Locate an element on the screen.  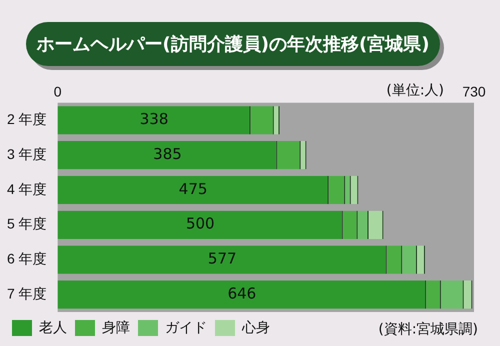
y-tick-label: 4 年度 is located at coordinates (26, 188).